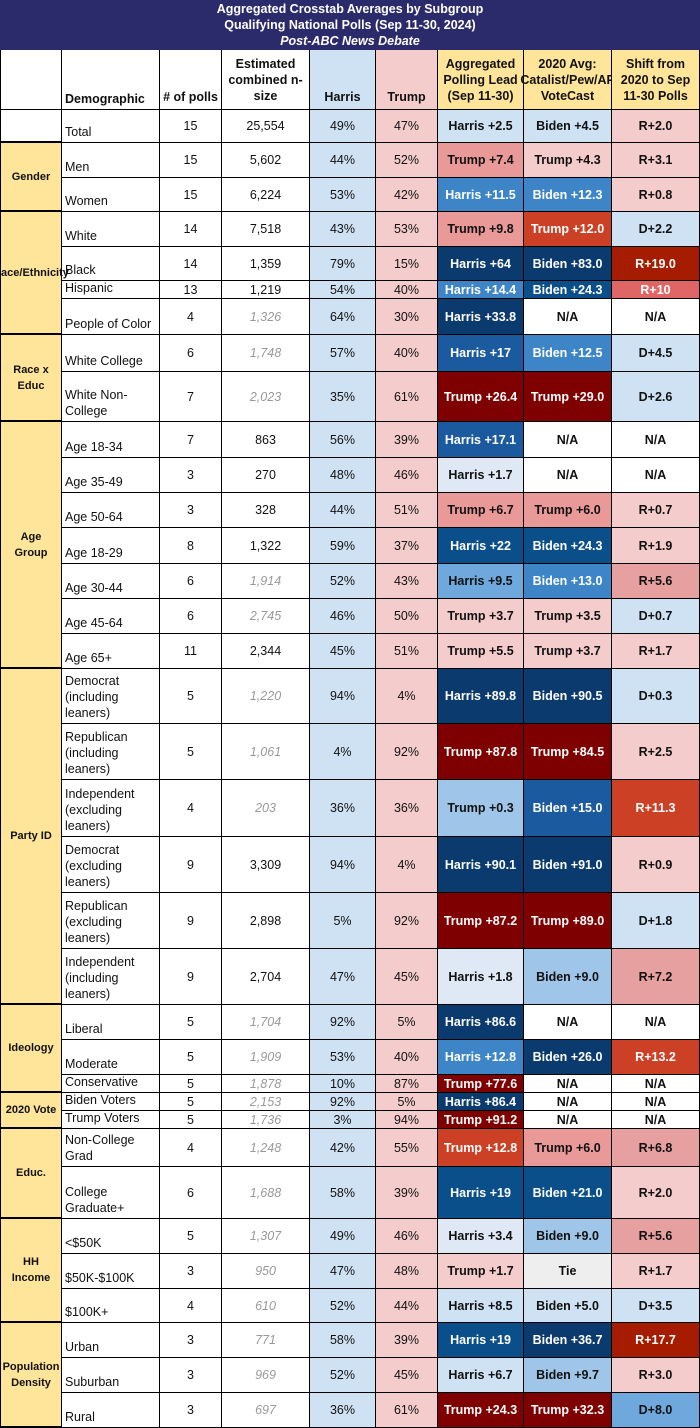 The image size is (700, 1428). Describe the element at coordinates (111, 264) in the screenshot. I see `demographic: Black` at that location.